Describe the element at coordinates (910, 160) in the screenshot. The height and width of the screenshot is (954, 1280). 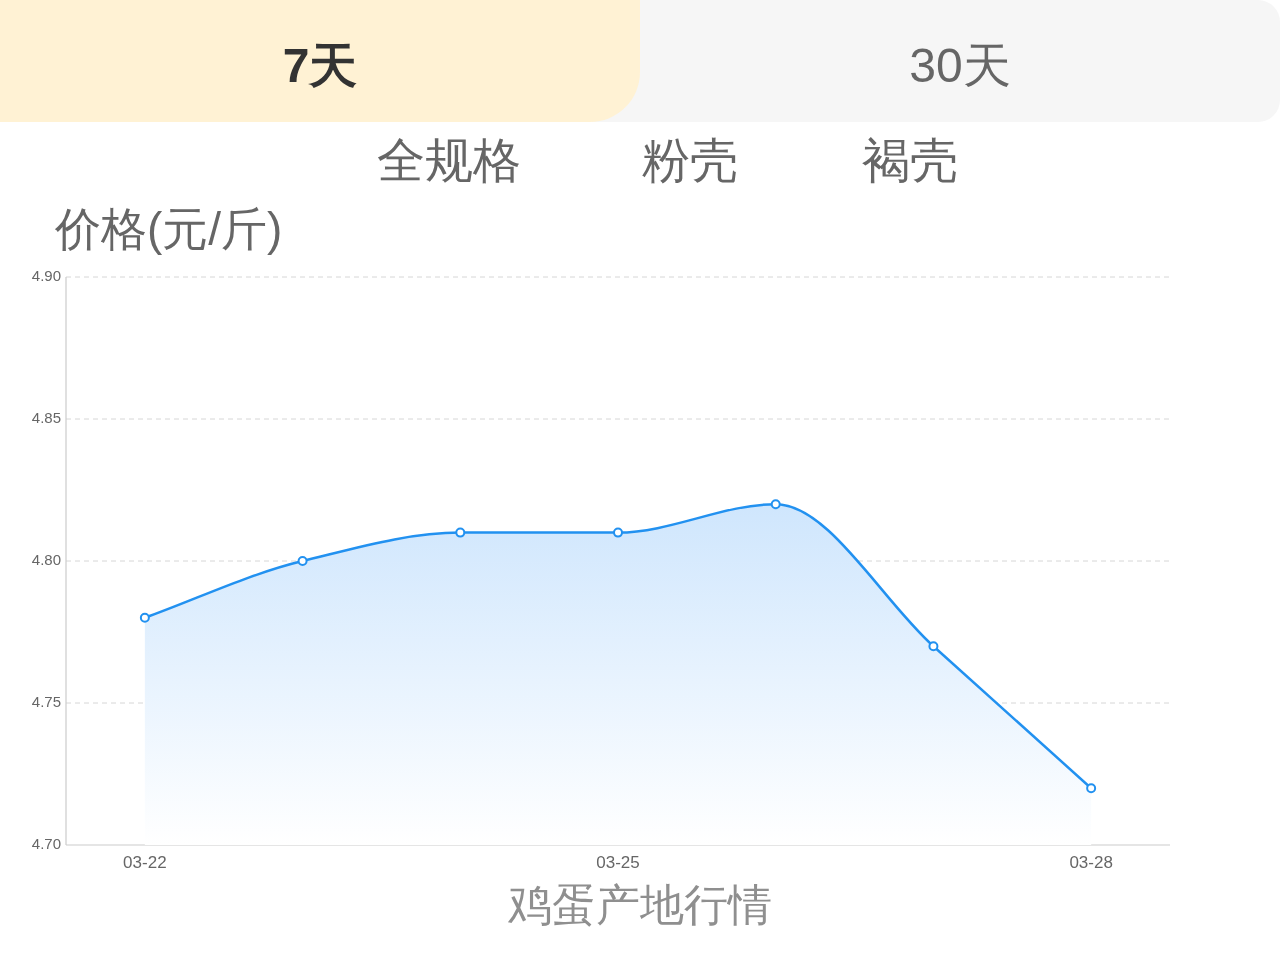
I see `text: 褐壳` at that location.